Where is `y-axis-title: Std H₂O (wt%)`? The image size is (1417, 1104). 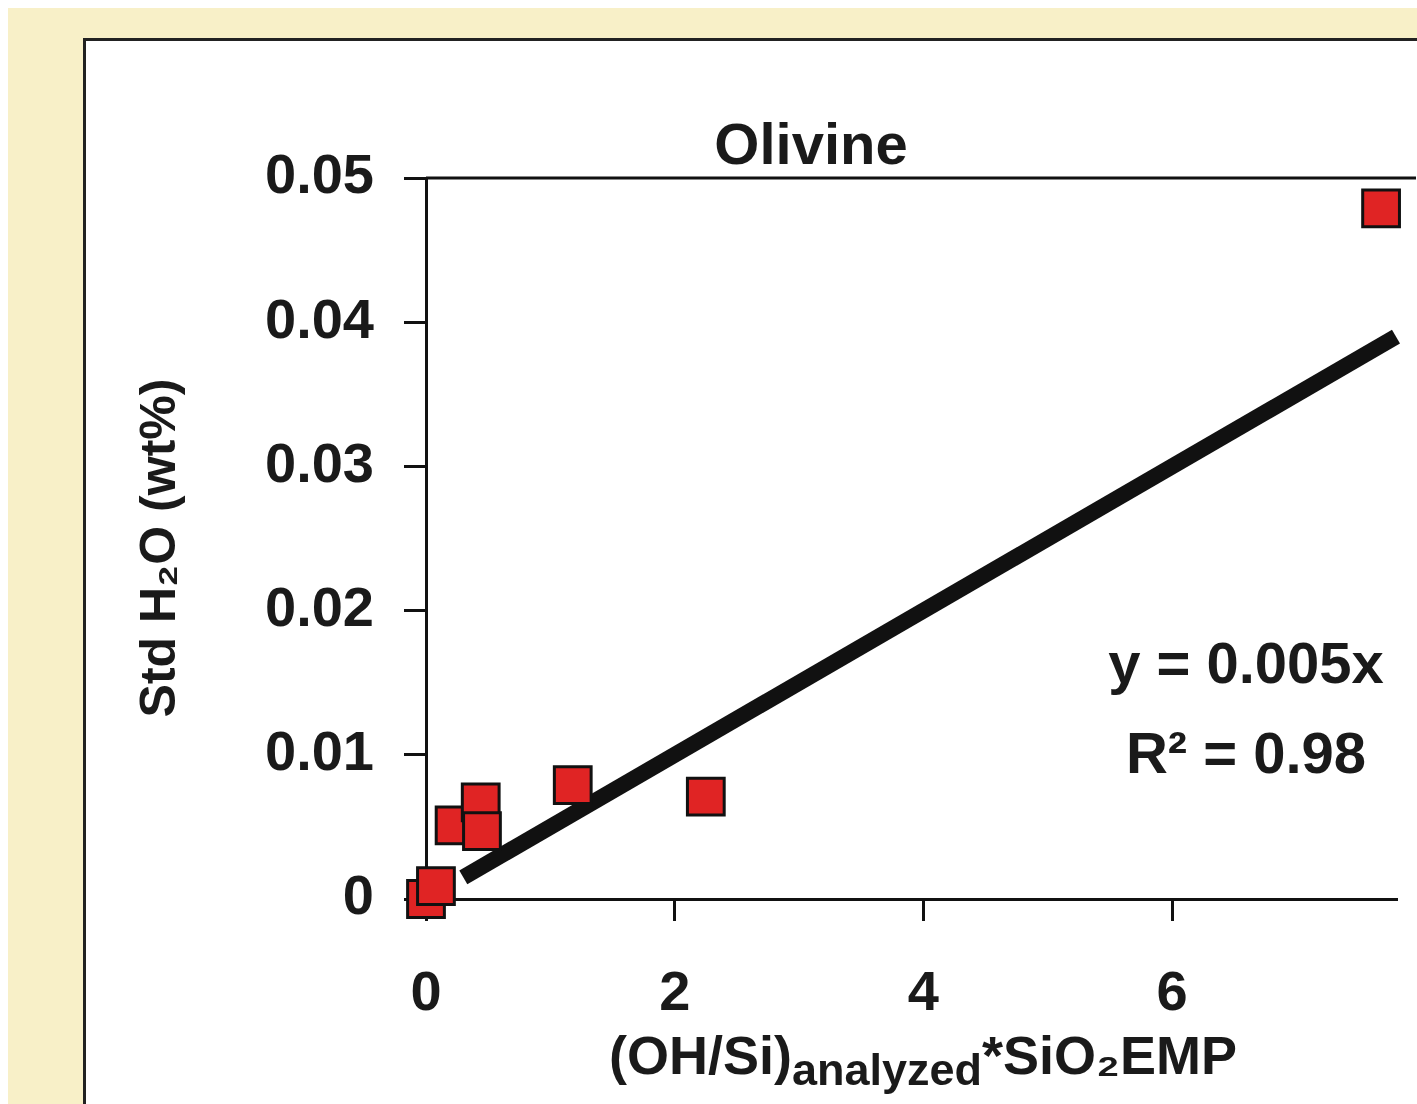 y-axis-title: Std H₂O (wt%) is located at coordinates (158, 548).